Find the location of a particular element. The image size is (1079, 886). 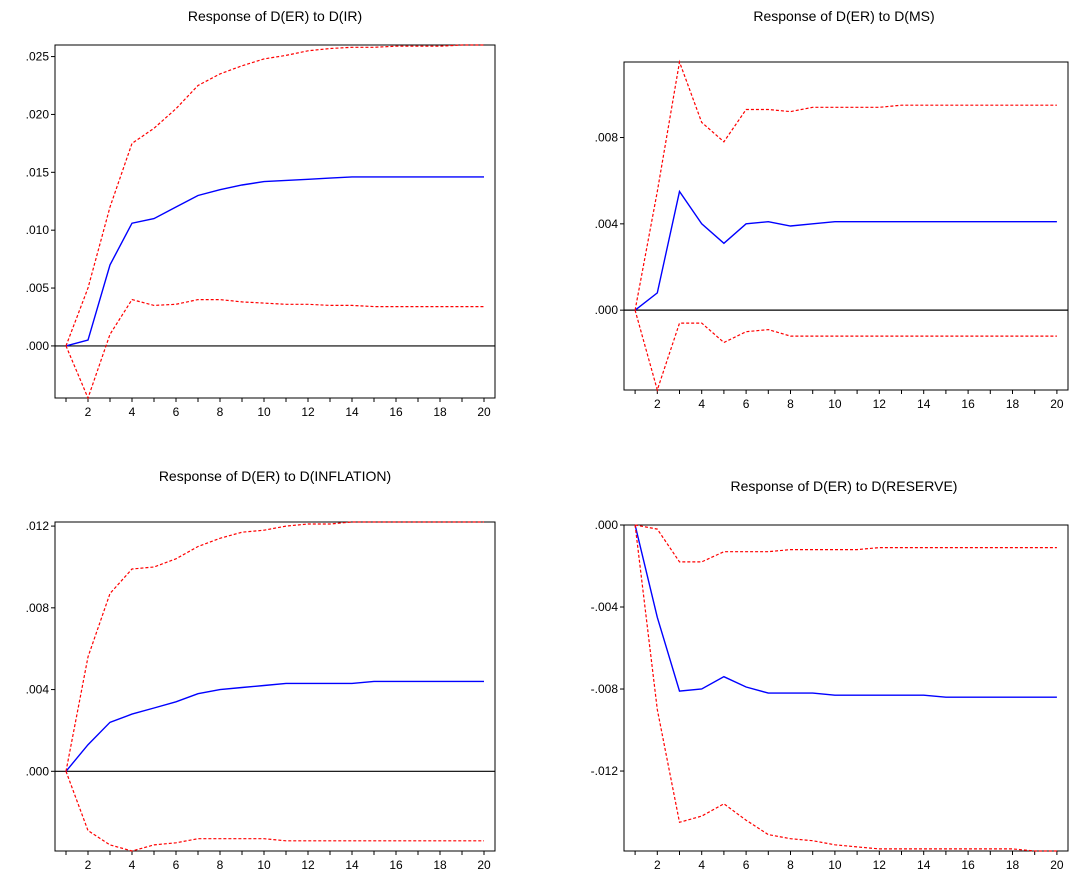

y-tick-label: -.004 is located at coordinates (605, 607).